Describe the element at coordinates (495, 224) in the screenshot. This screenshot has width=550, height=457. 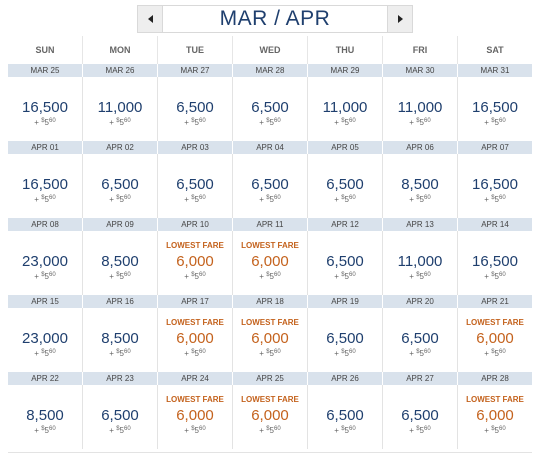
I see `date-label: APR 14` at that location.